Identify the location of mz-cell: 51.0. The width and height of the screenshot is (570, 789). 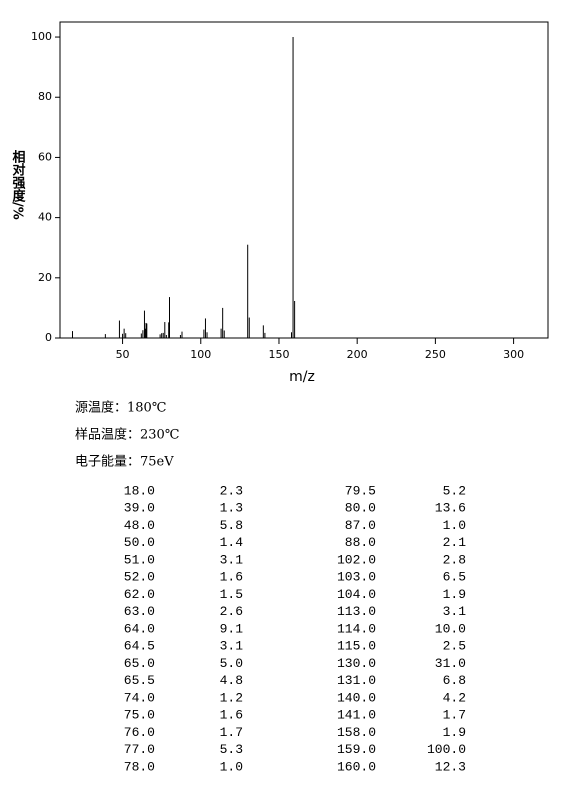
(139, 559).